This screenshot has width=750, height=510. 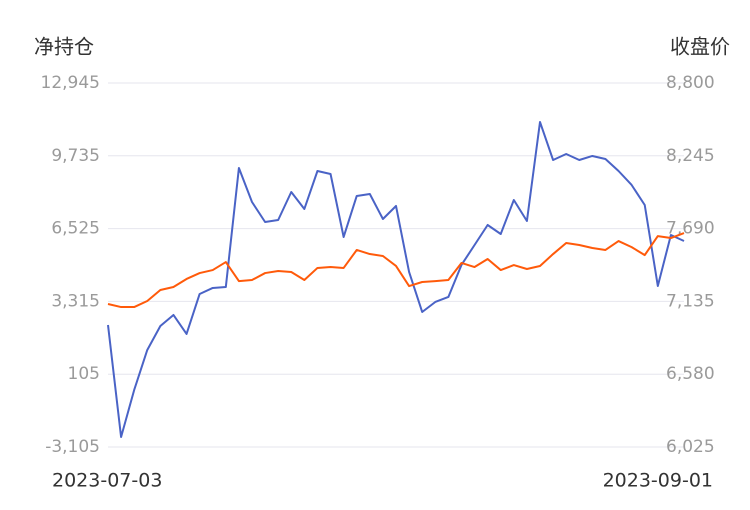 I want to click on y2-tick-label: 8,245, so click(x=690, y=156).